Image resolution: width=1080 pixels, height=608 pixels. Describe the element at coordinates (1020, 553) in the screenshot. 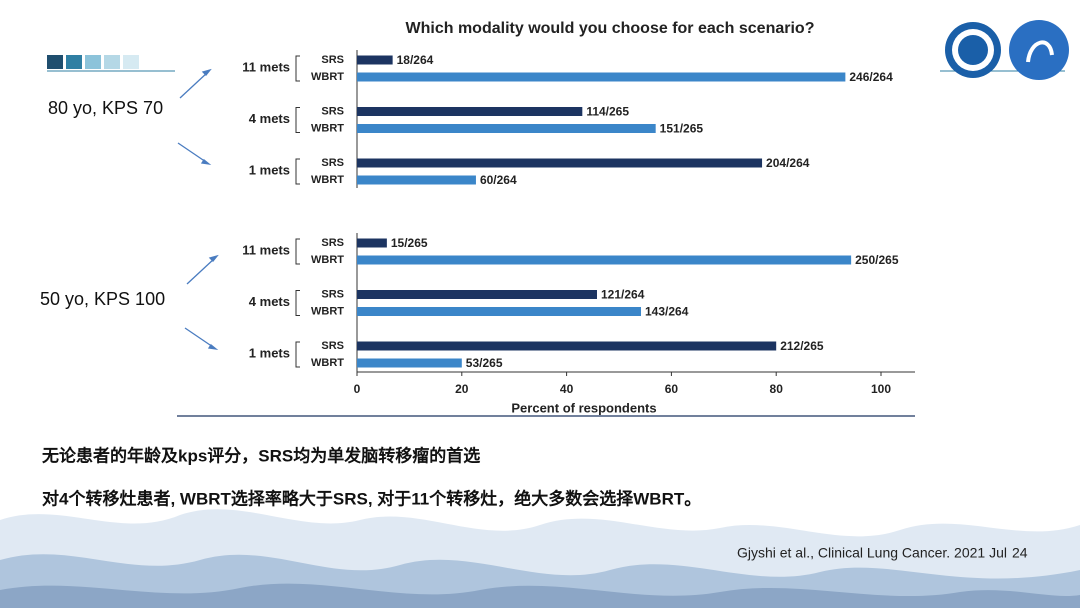

I see `page-number: 24` at that location.